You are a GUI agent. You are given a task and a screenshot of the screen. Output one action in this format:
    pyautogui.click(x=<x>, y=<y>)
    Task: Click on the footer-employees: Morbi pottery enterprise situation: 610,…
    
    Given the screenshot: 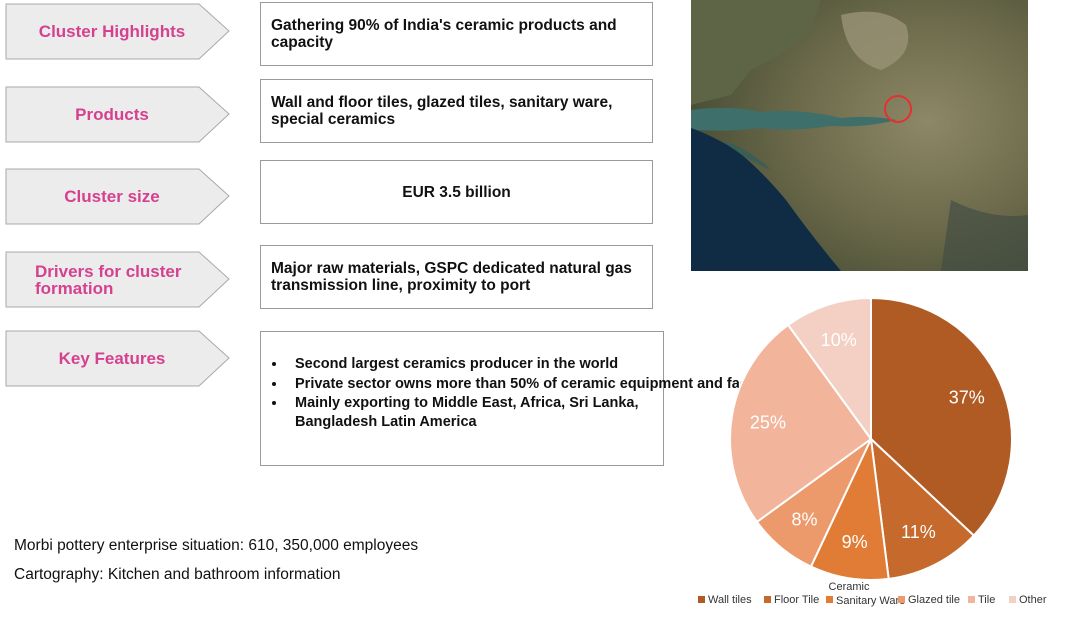 What is the action you would take?
    pyautogui.click(x=216, y=545)
    